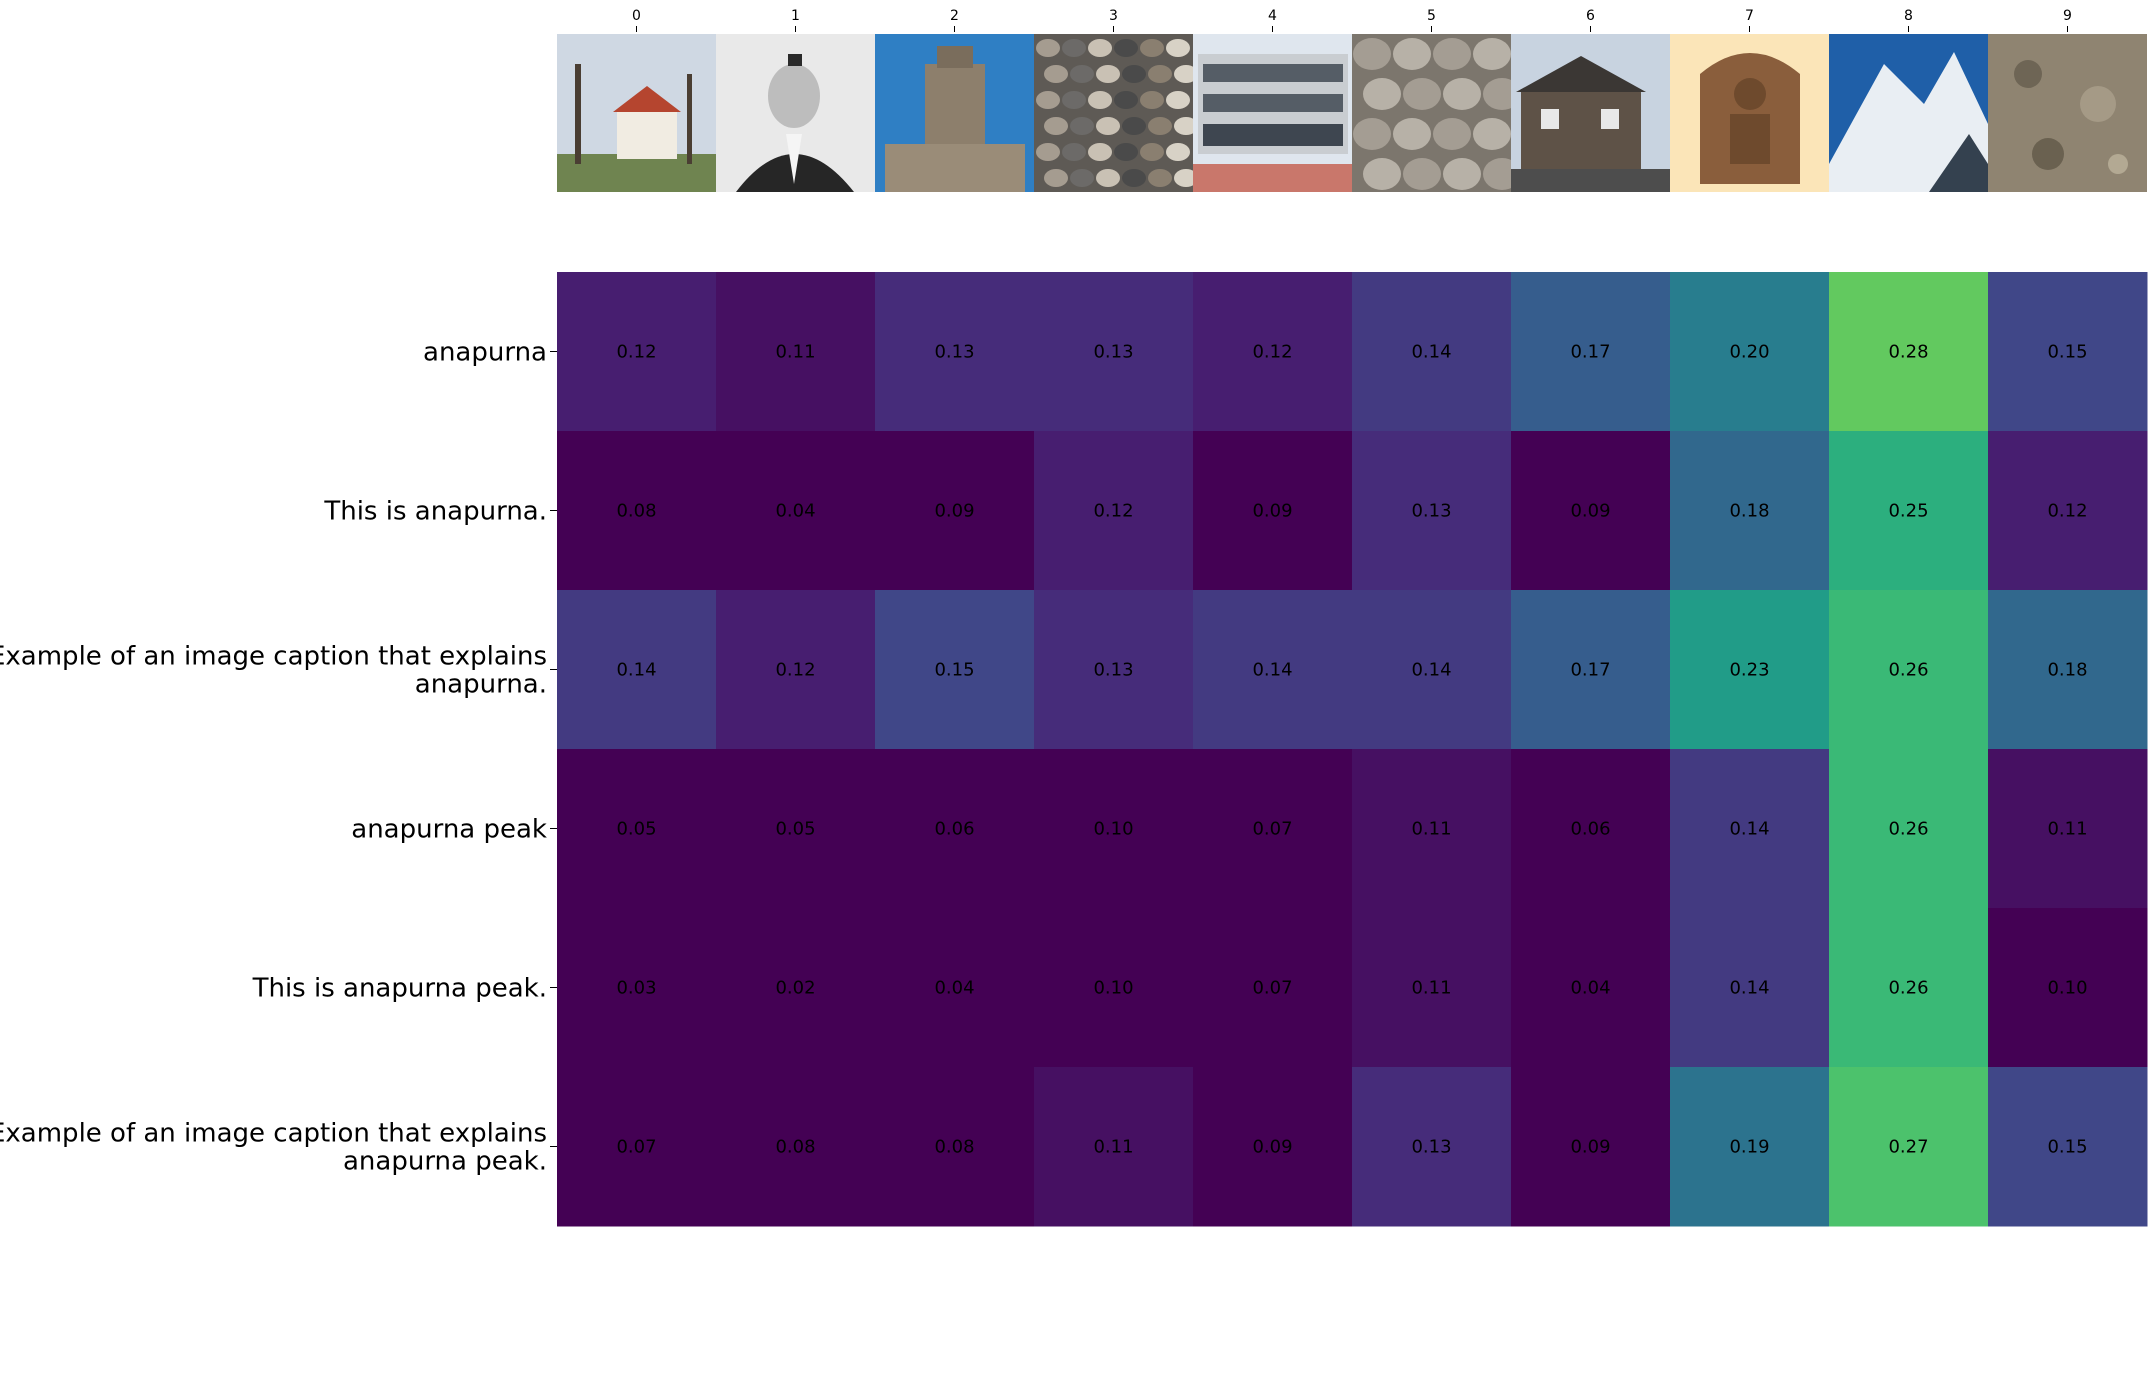 This screenshot has height=1394, width=2150. I want to click on cell-value-label: 0.06, so click(954, 829).